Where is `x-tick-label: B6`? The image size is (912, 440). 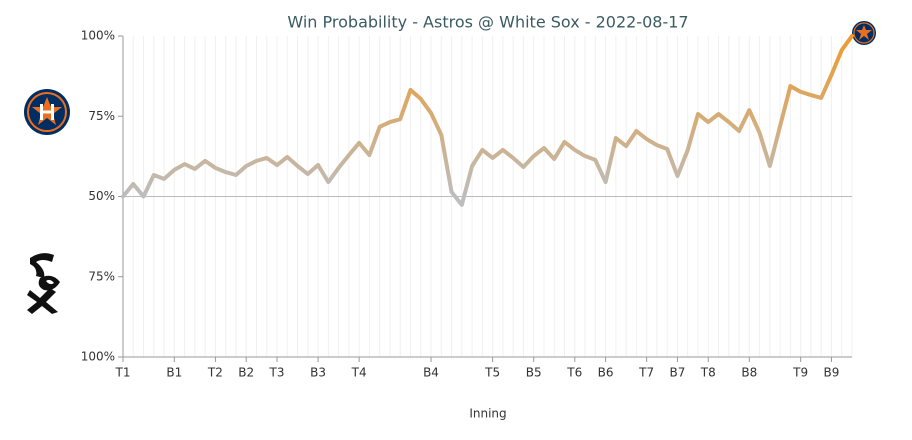
x-tick-label: B6 is located at coordinates (606, 373).